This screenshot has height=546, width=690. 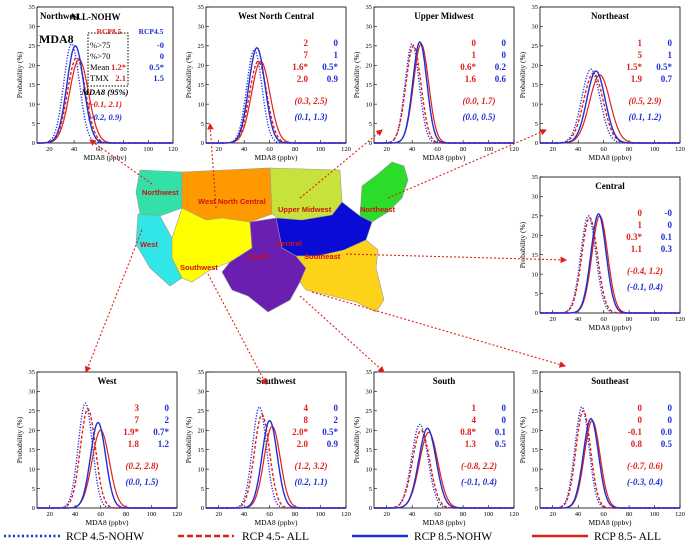 I want to click on stat-rcp85: 0.3*, so click(x=634, y=237).